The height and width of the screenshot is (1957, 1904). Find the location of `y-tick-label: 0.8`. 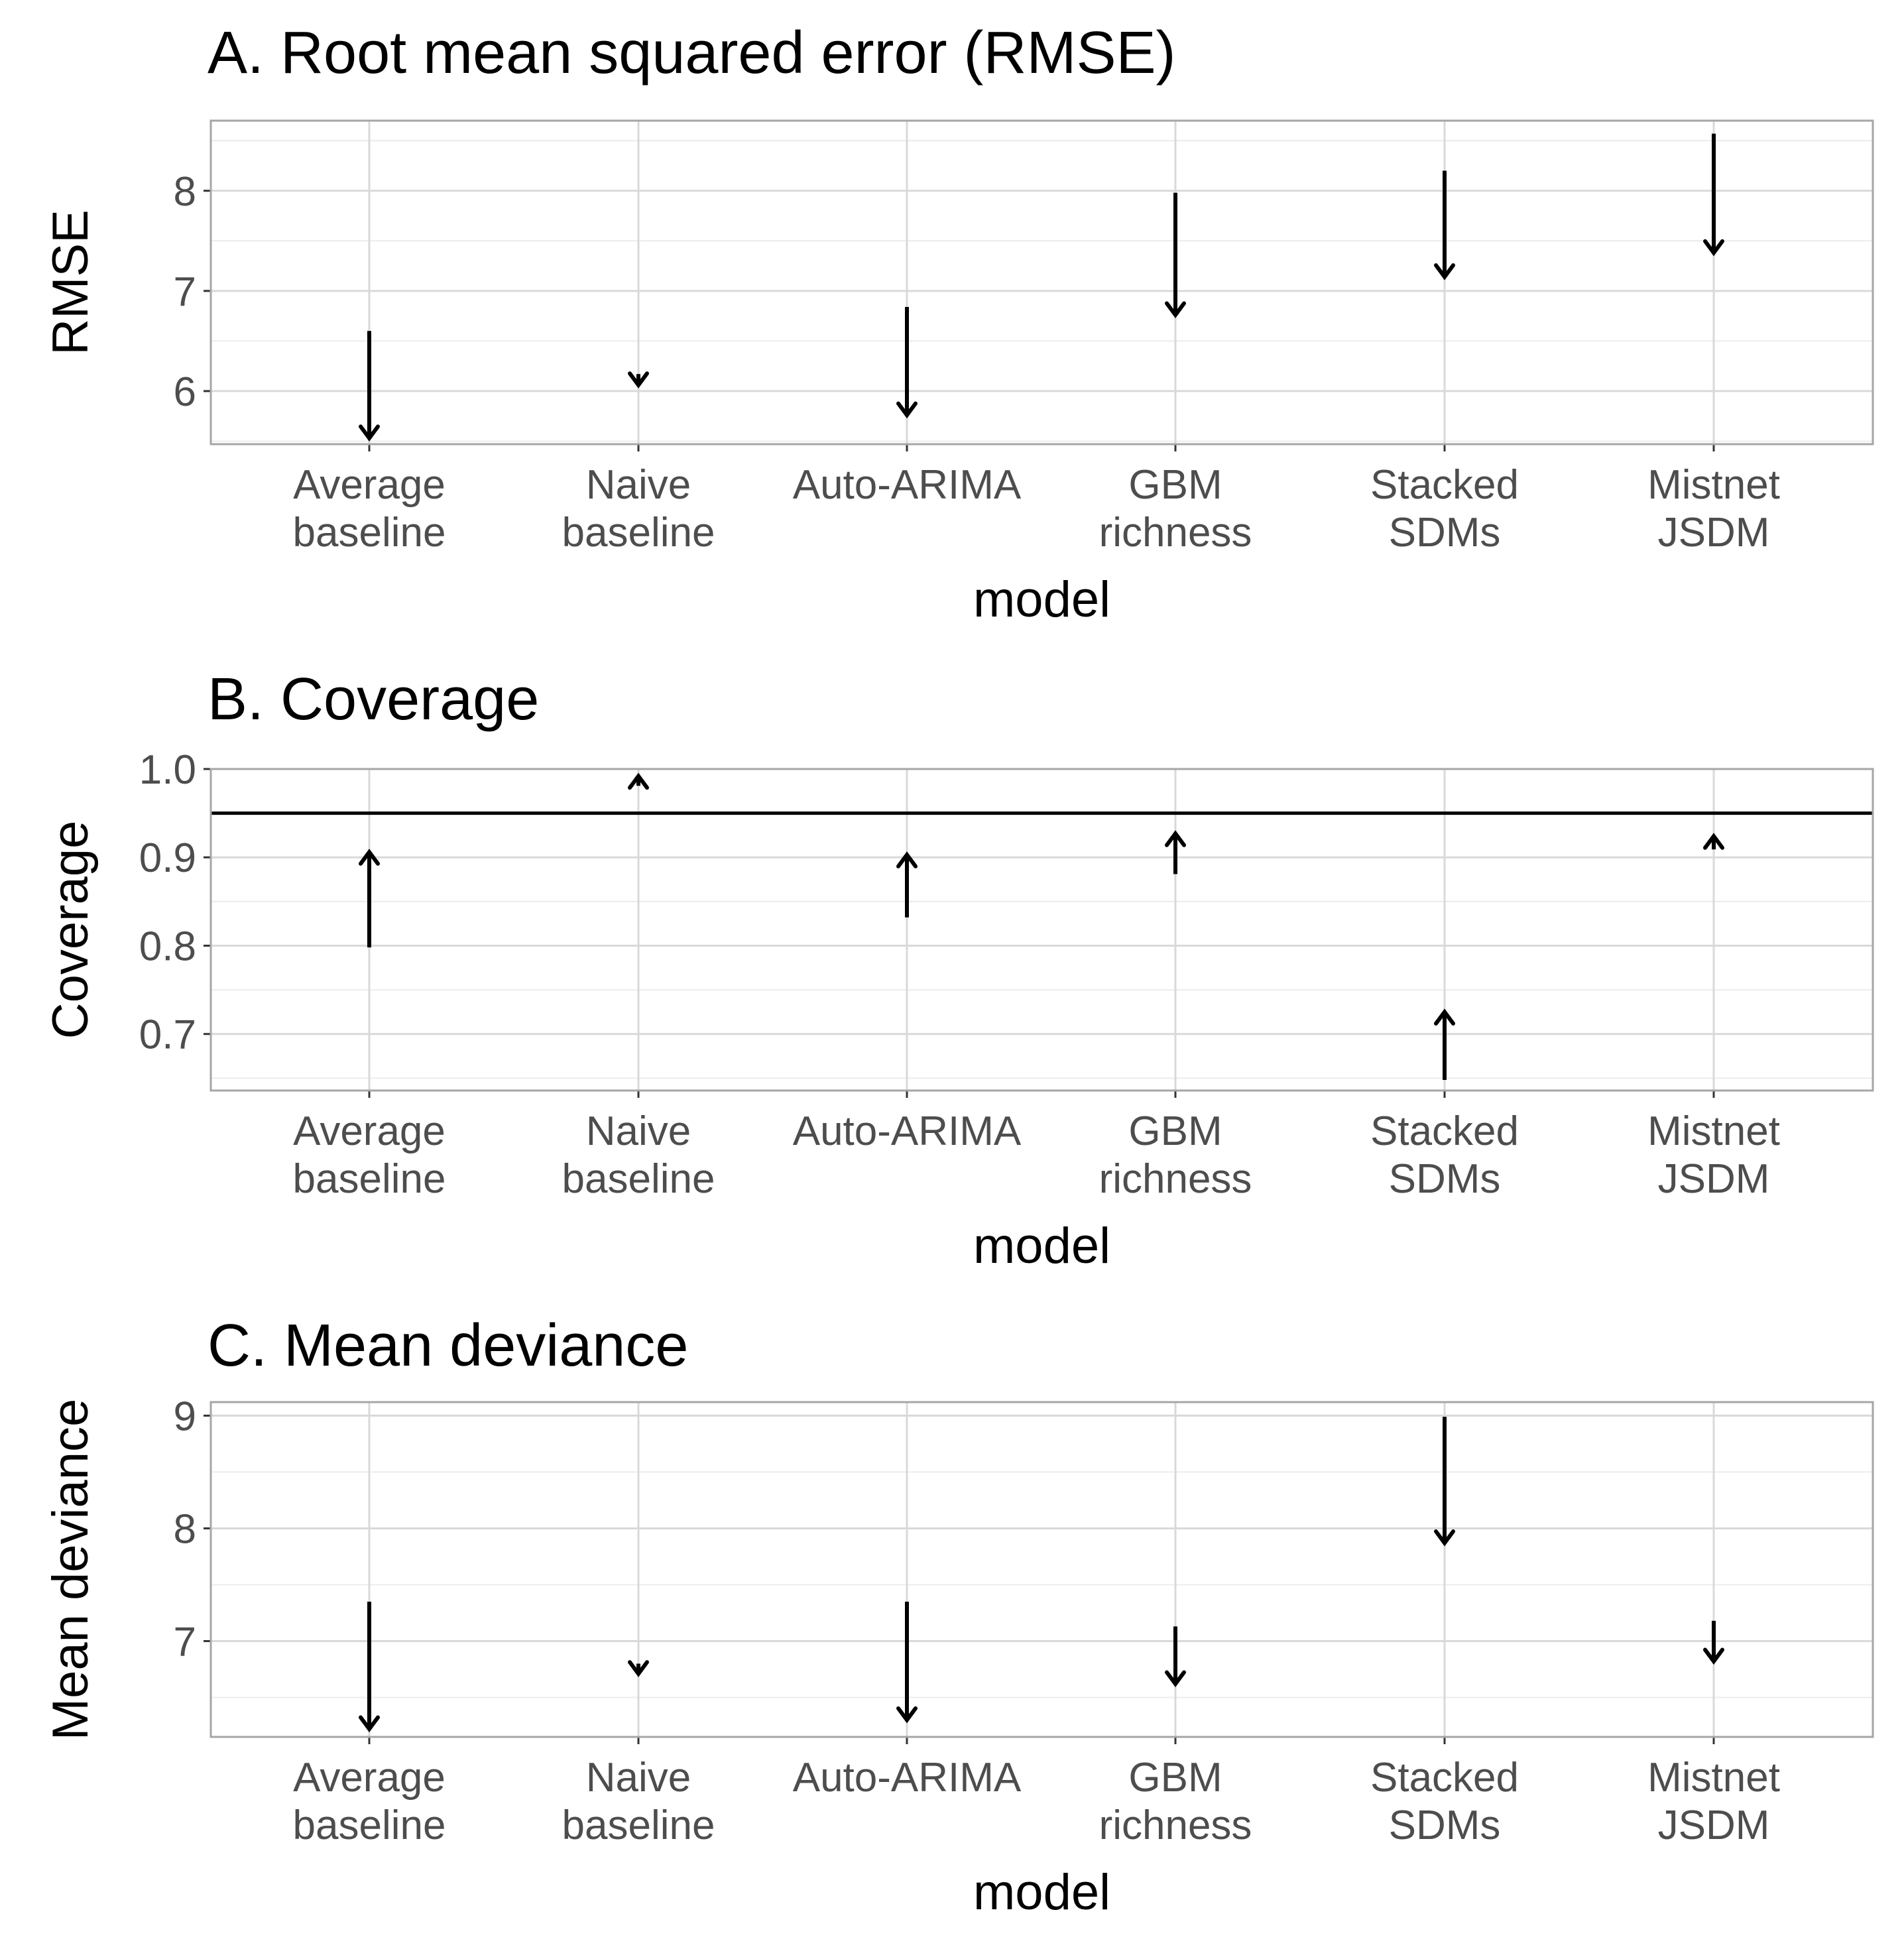

y-tick-label: 0.8 is located at coordinates (167, 946).